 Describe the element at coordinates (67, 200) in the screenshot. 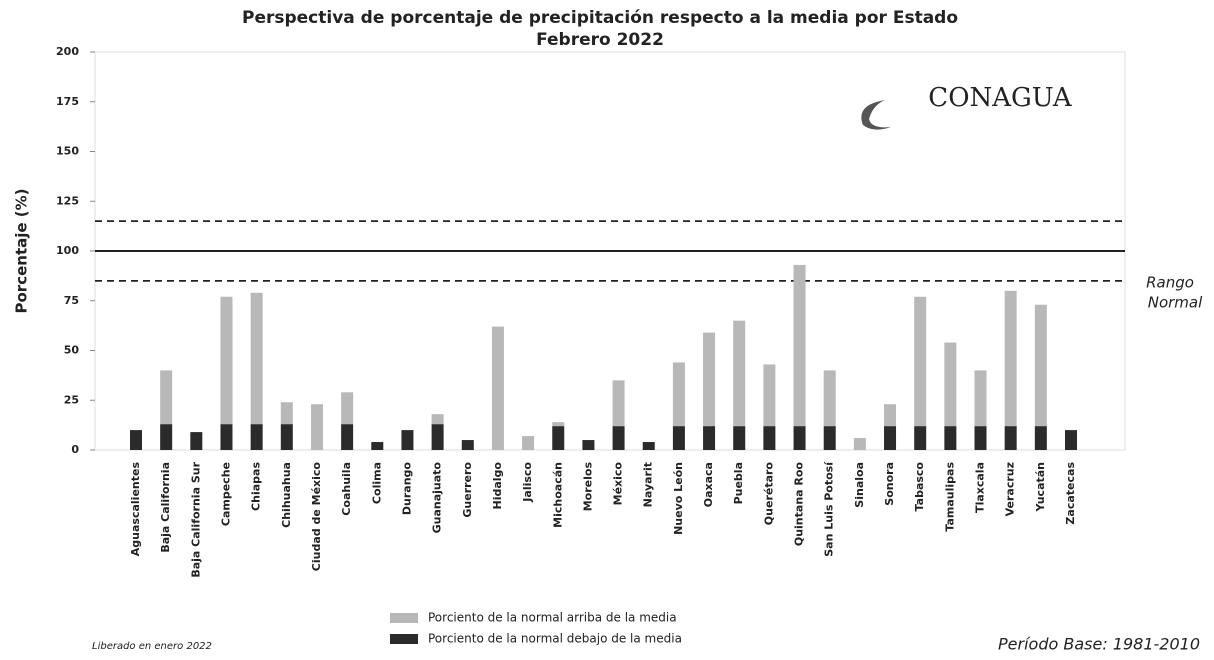

I see `y-tick-label: 125` at that location.